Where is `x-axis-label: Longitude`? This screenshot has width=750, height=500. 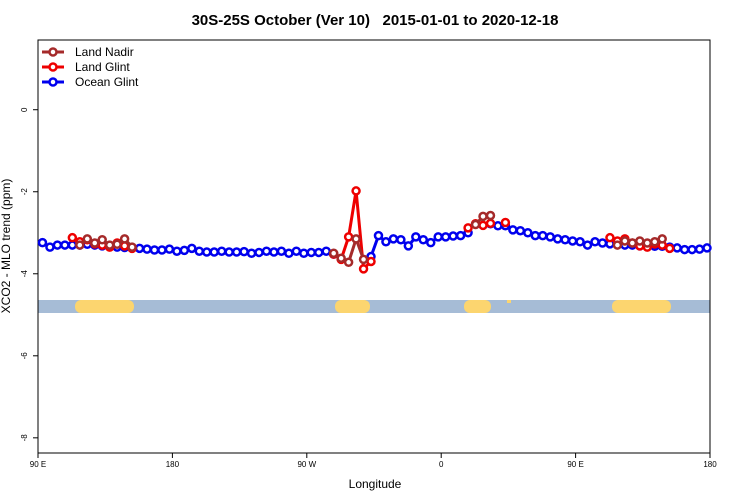
x-axis-label: Longitude is located at coordinates (375, 484).